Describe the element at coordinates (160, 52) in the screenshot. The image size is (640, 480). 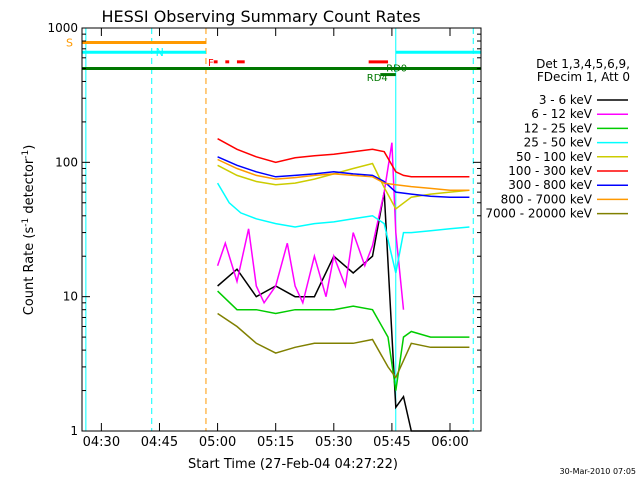
I see `status-bar-label: N` at that location.